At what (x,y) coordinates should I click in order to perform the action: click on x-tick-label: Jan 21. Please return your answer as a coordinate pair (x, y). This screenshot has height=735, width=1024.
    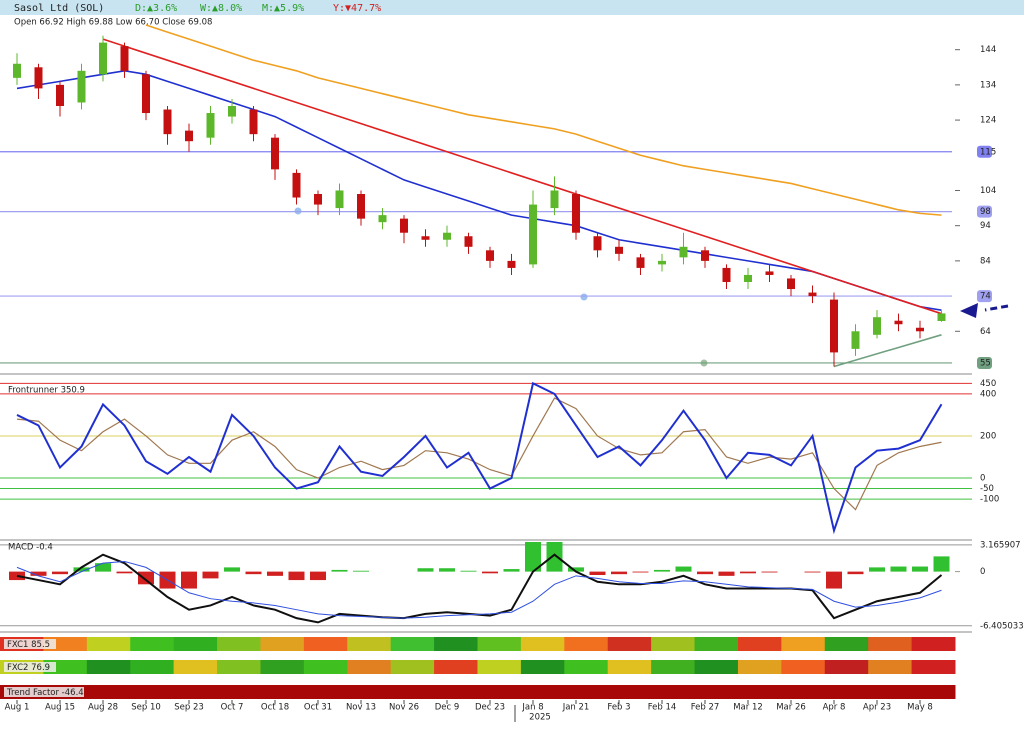
    Looking at the image, I should click on (576, 708).